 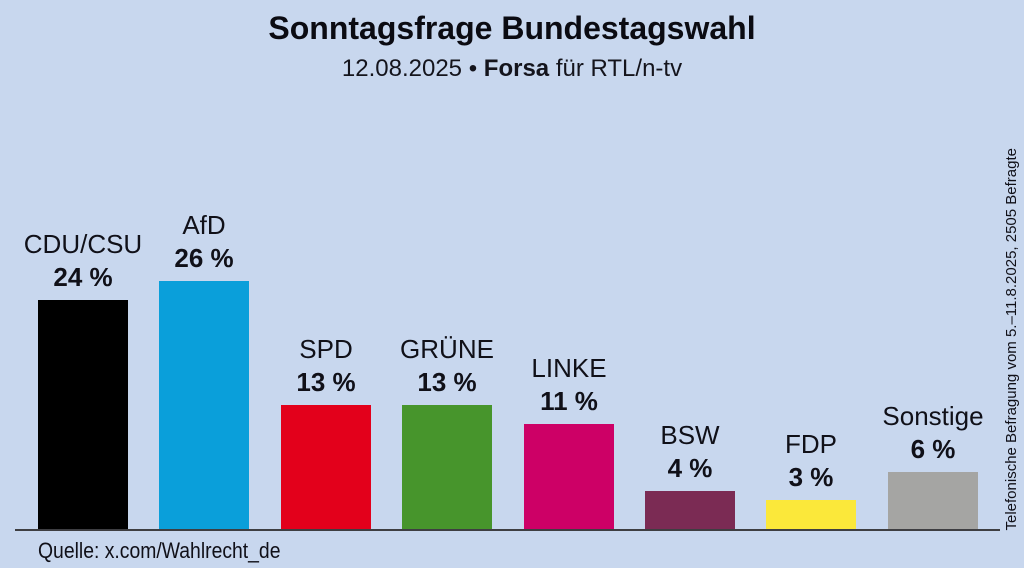 What do you see at coordinates (83, 414) in the screenshot?
I see `bar-cdu-csu` at bounding box center [83, 414].